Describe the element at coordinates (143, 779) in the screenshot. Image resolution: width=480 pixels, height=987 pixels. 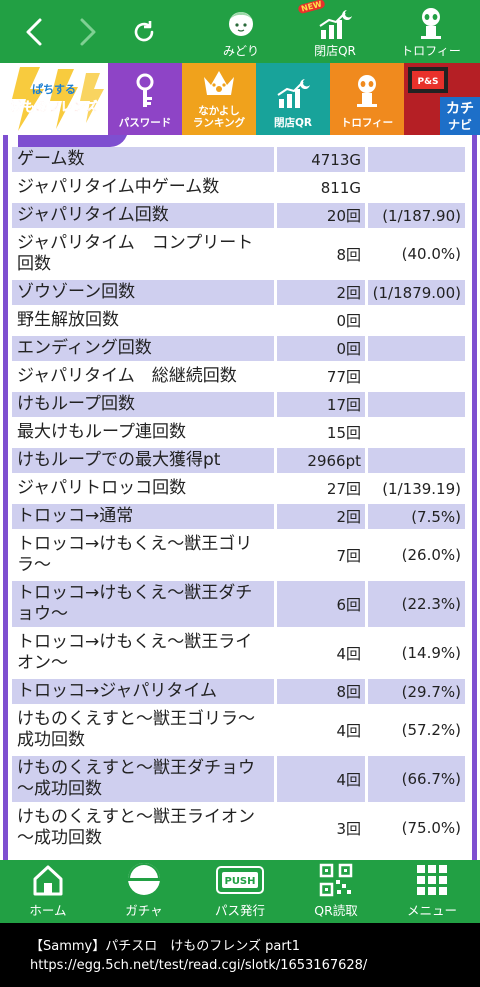
I see `row-label: けものくえすと～獣王ダチョウ～成功回数` at that location.